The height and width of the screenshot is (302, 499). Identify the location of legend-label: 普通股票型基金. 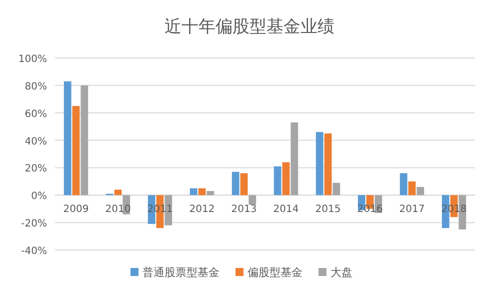
(181, 272).